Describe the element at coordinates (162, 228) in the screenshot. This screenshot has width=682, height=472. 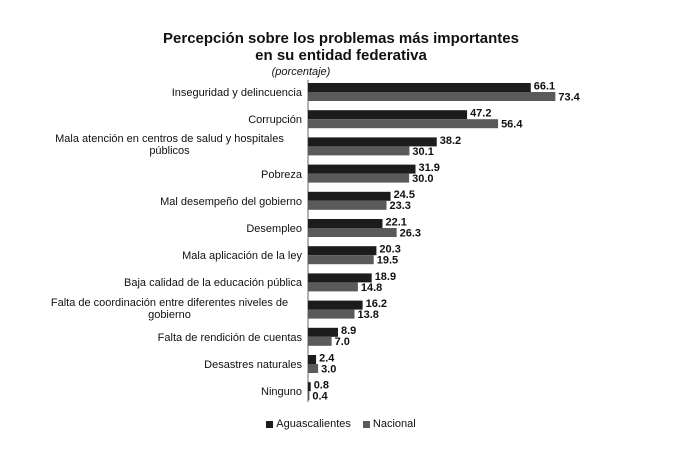
I see `category-label-box: Desempleo` at that location.